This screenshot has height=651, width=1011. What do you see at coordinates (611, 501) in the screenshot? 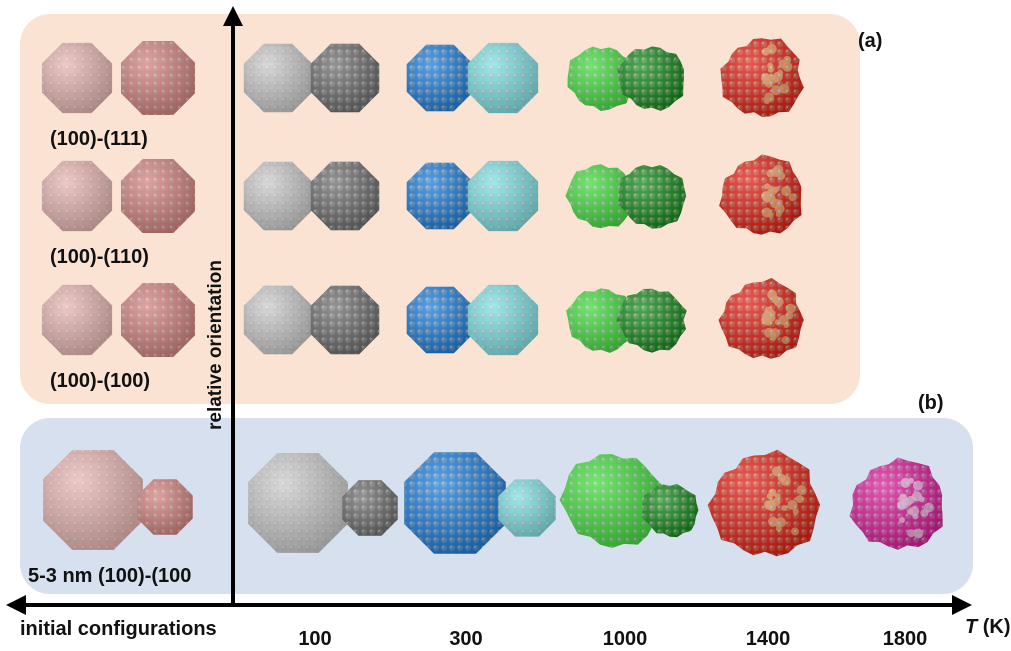
I see `b-t1000-large-particle` at bounding box center [611, 501].